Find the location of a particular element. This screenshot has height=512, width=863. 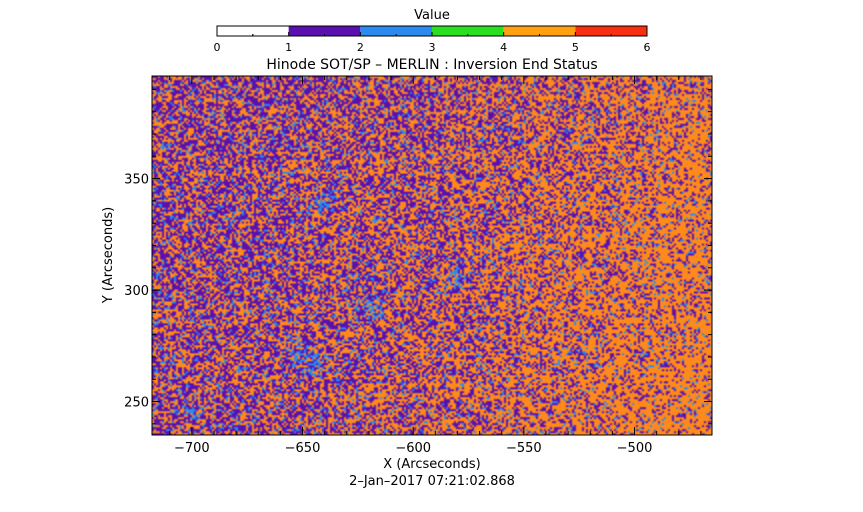

colorbar-title: Value is located at coordinates (432, 15).